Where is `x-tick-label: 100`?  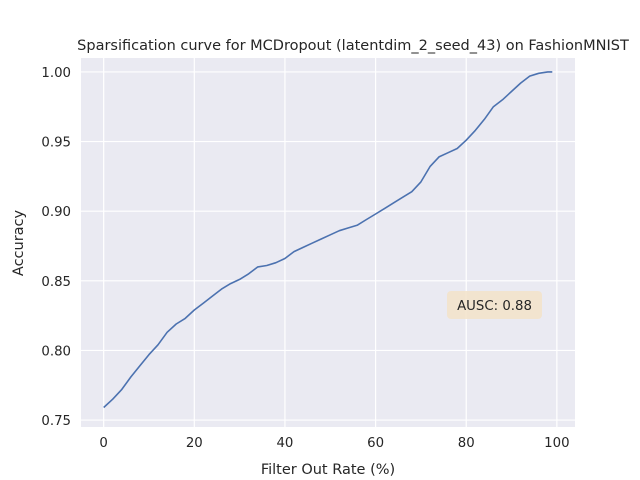
x-tick-label: 100 is located at coordinates (556, 443).